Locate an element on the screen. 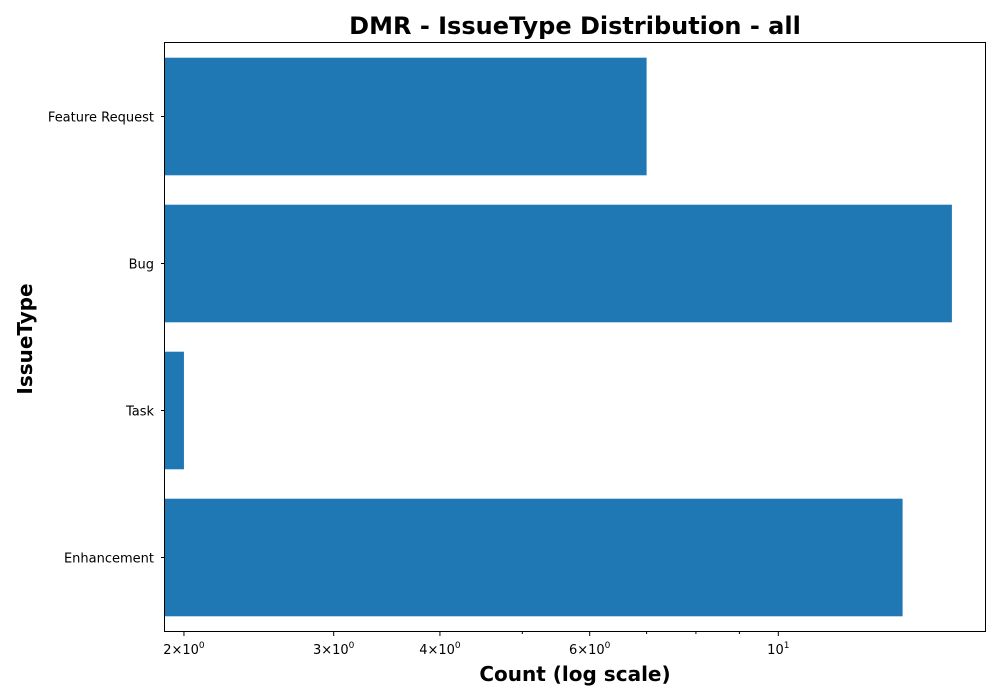 This screenshot has width=1000, height=700. x-tick-label: 6×100 is located at coordinates (590, 649).